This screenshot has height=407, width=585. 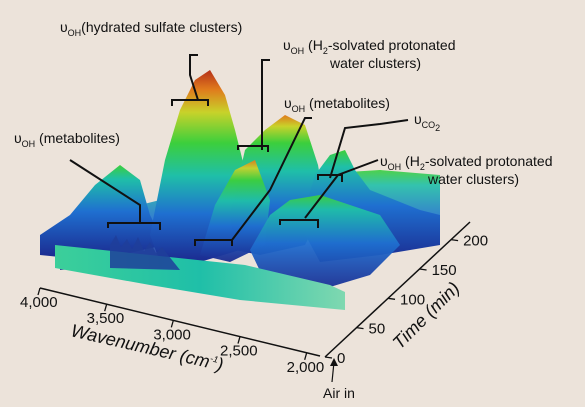 I want to click on x-tick-label: 3,000, so click(x=172, y=334).